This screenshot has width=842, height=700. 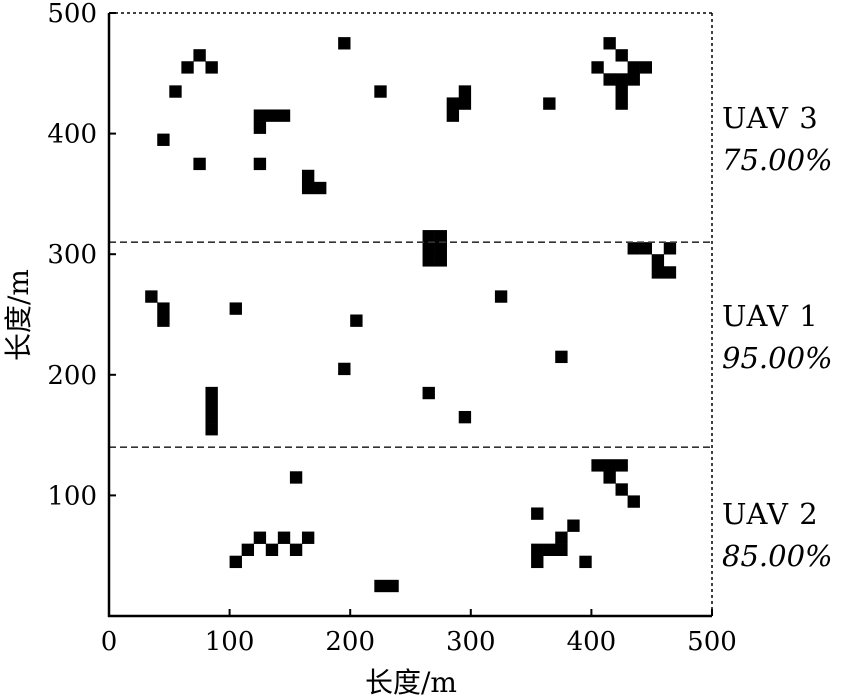 I want to click on x-tick-label: 400, so click(x=592, y=642).